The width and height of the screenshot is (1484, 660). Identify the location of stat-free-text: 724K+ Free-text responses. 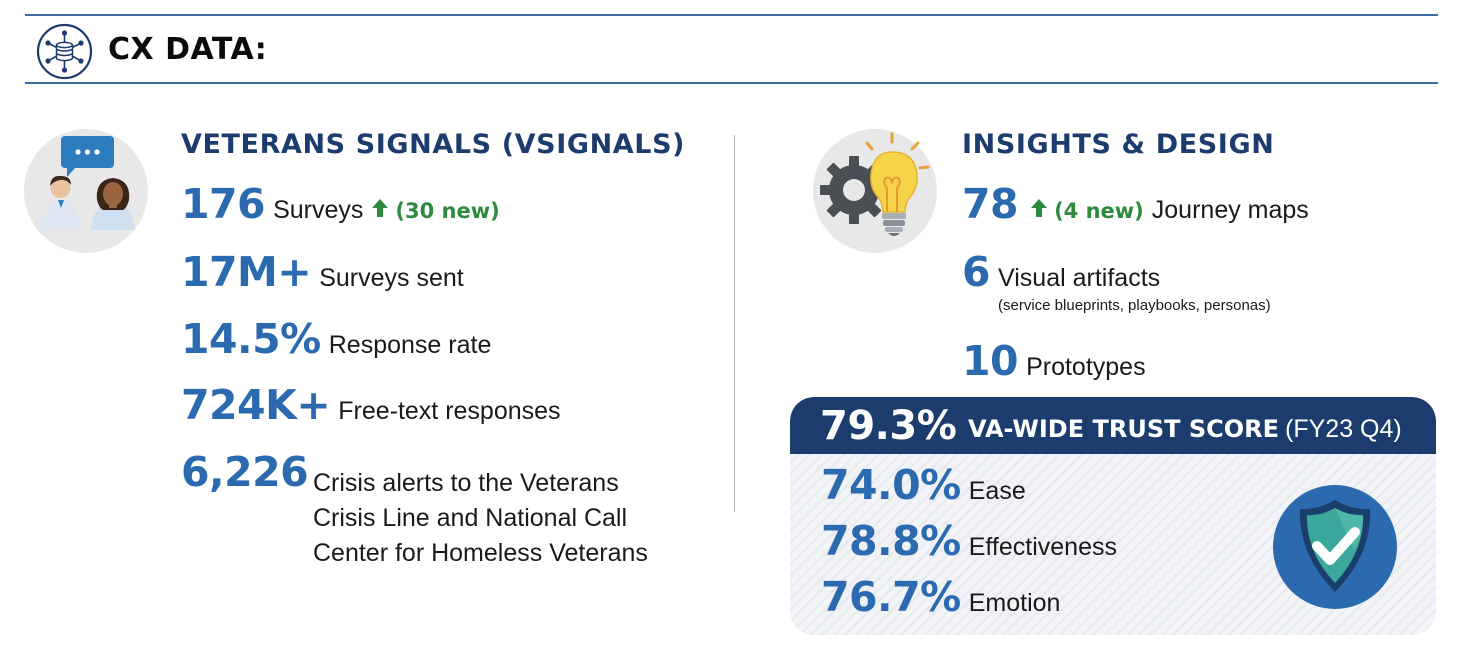
(371, 405).